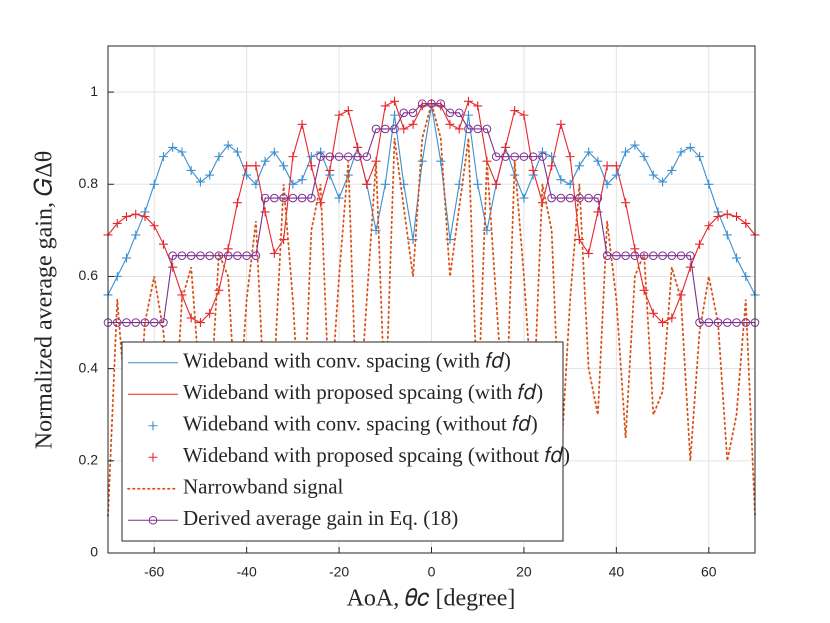 The width and height of the screenshot is (830, 623). What do you see at coordinates (617, 572) in the screenshot?
I see `x-tick-label: 40` at bounding box center [617, 572].